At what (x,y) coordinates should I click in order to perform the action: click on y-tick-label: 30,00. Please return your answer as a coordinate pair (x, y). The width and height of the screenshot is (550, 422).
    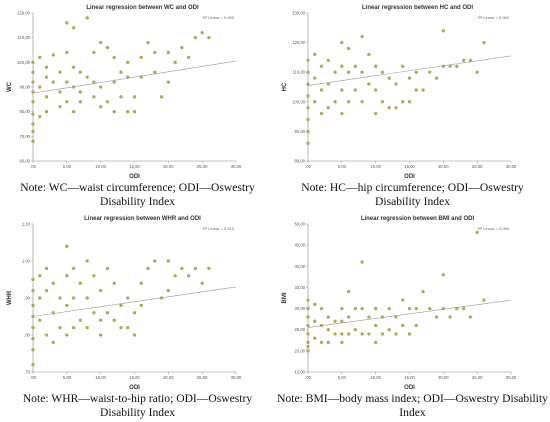
    Looking at the image, I should click on (300, 308).